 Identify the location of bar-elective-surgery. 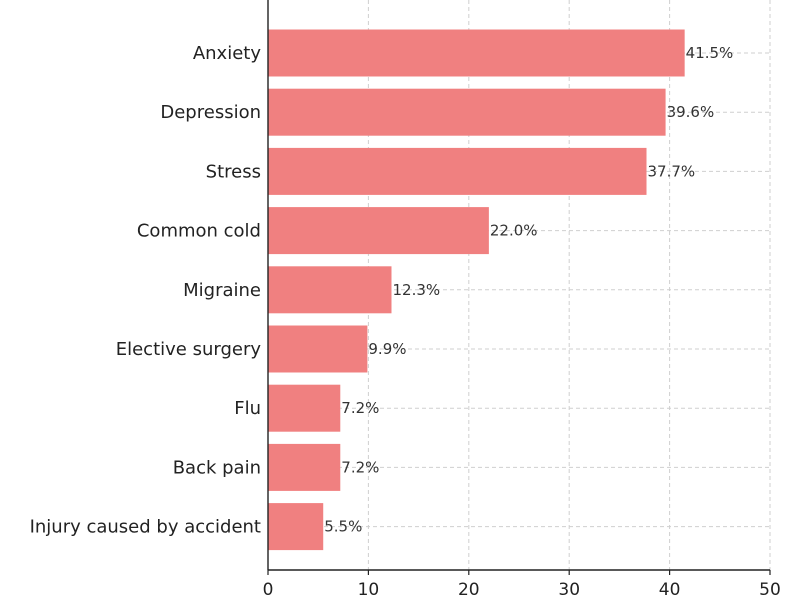
(318, 349).